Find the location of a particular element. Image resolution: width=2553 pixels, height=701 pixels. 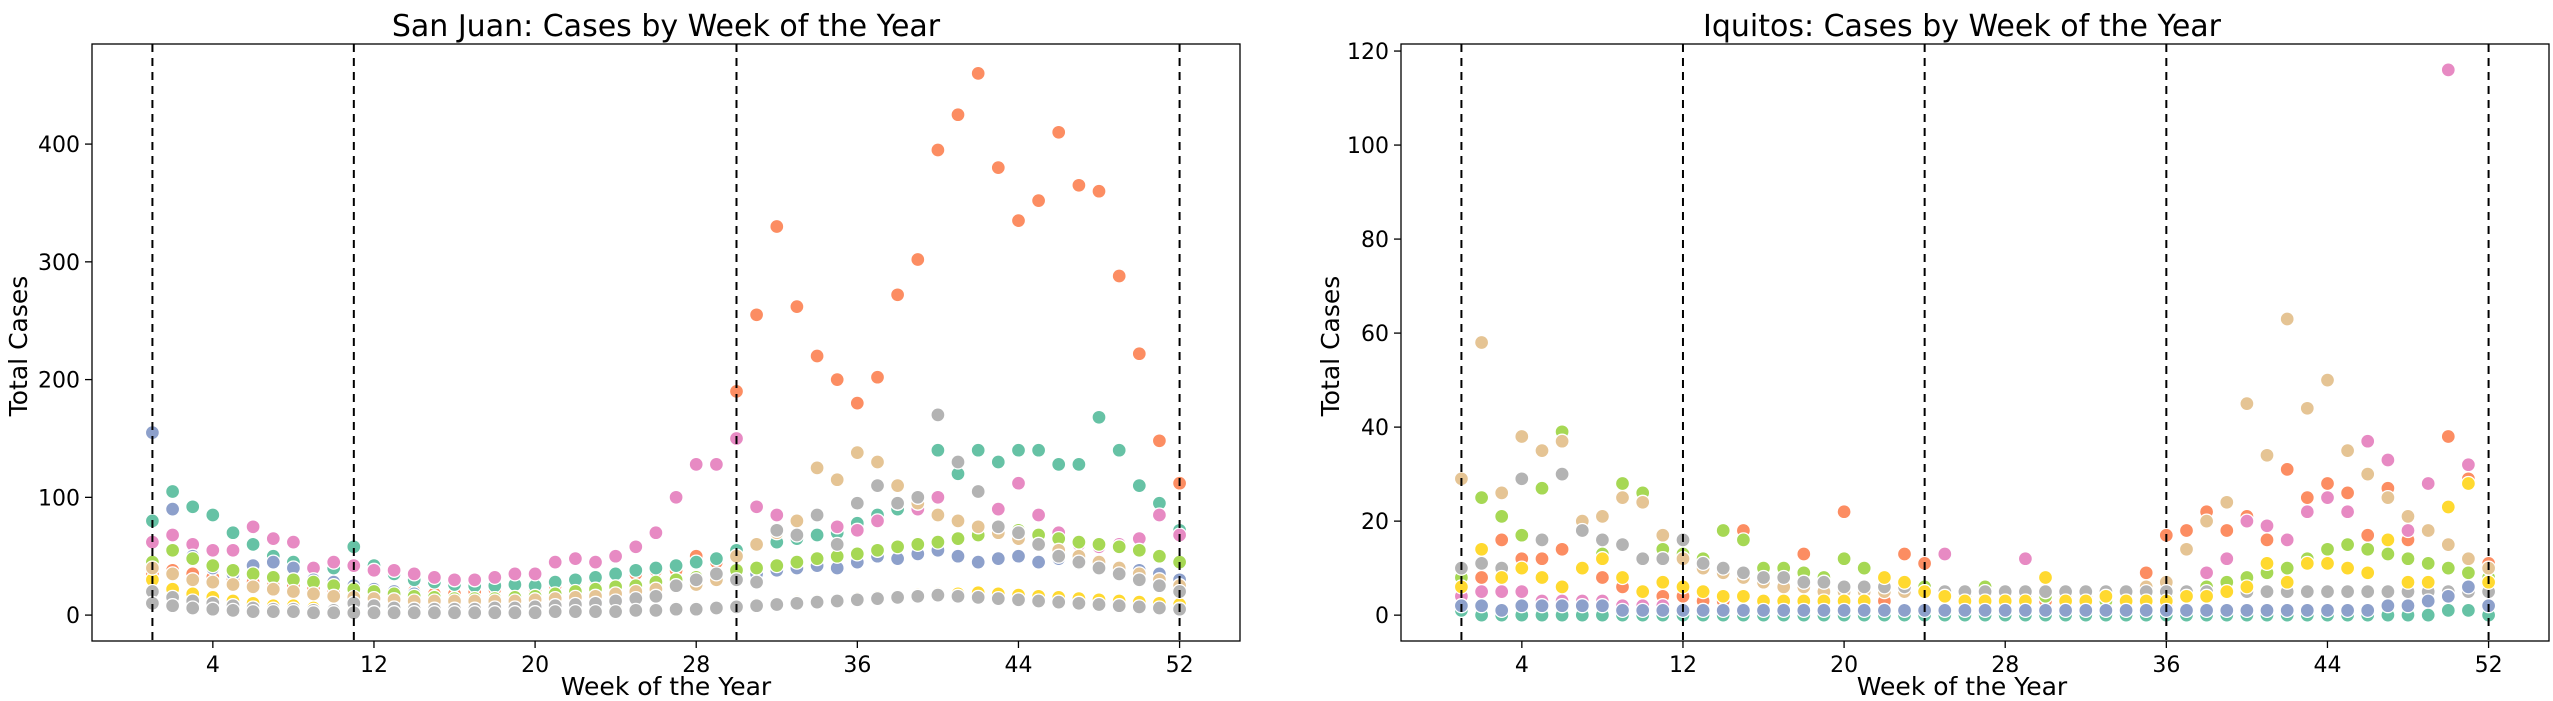

x-tick-label: 4 is located at coordinates (213, 665).